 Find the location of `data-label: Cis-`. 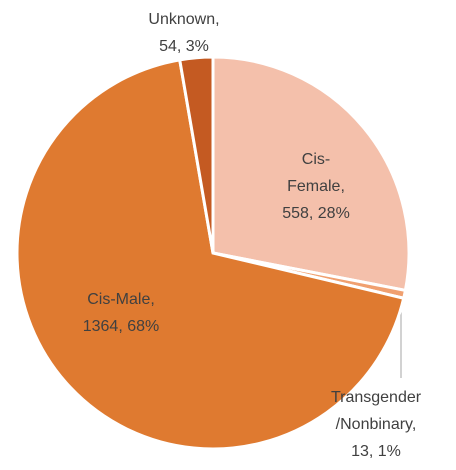

data-label: Cis- is located at coordinates (316, 159).